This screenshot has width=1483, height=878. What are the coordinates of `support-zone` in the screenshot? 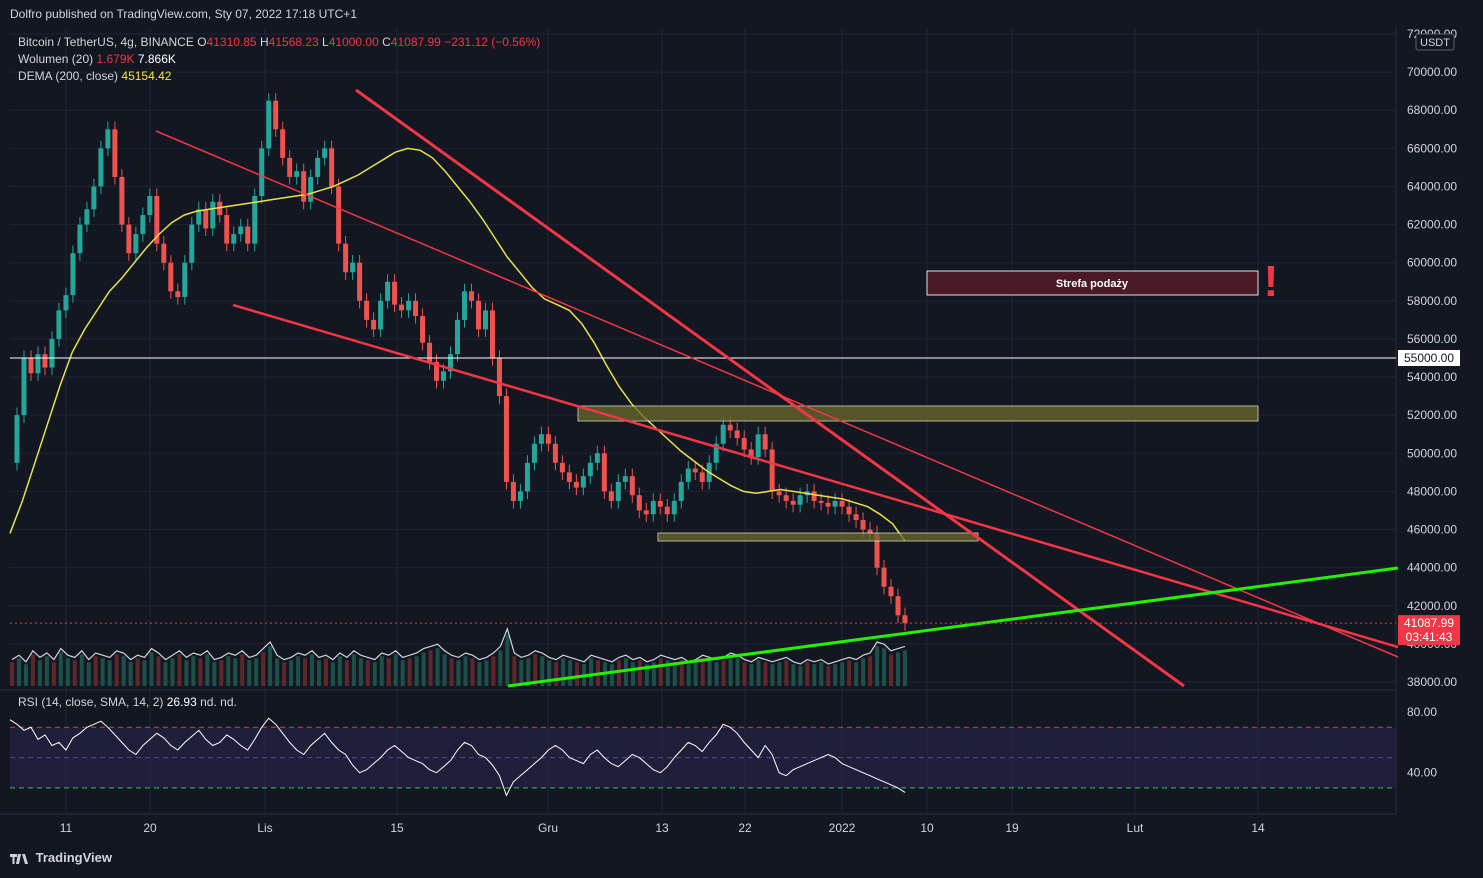 It's located at (818, 537).